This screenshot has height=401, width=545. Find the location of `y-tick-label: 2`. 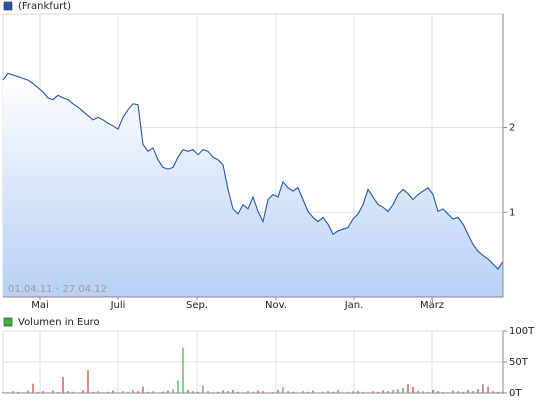

y-tick-label: 2 is located at coordinates (512, 128).